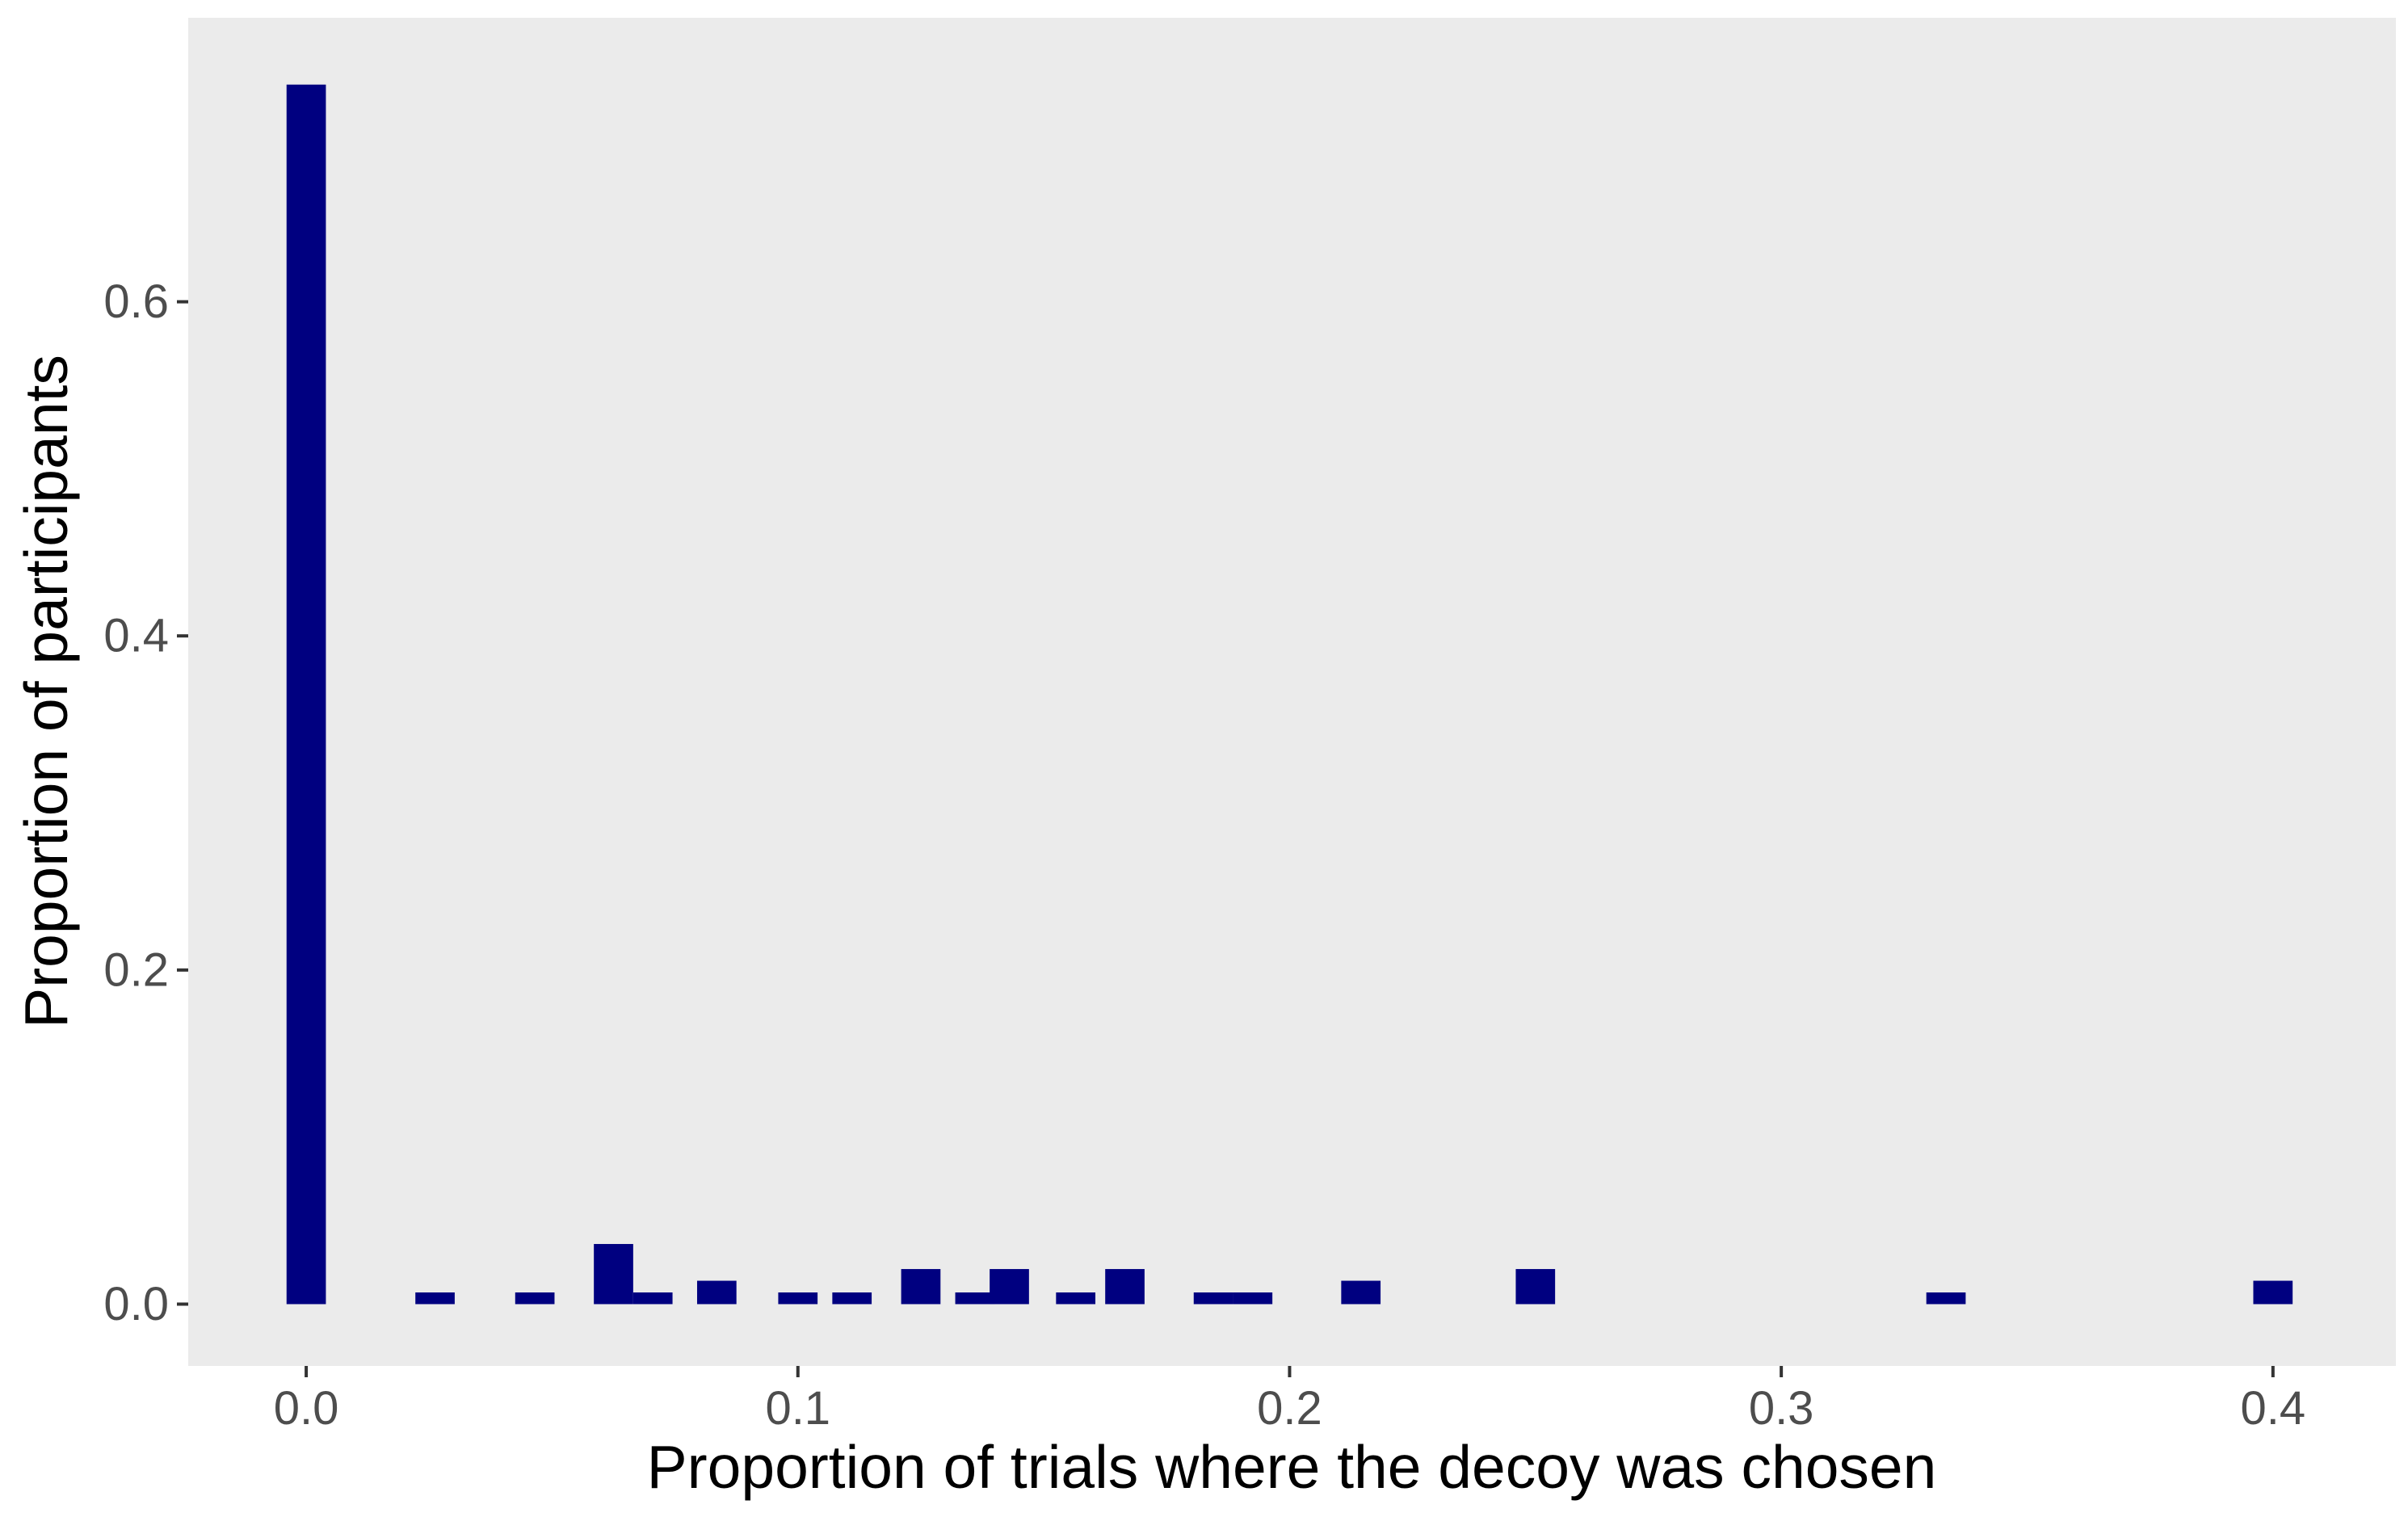  I want to click on x-tick-label: 0.0, so click(306, 1409).